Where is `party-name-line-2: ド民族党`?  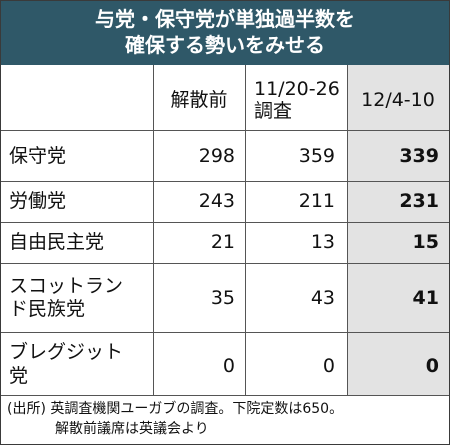 party-name-line-2: ド民族党 is located at coordinates (47, 309).